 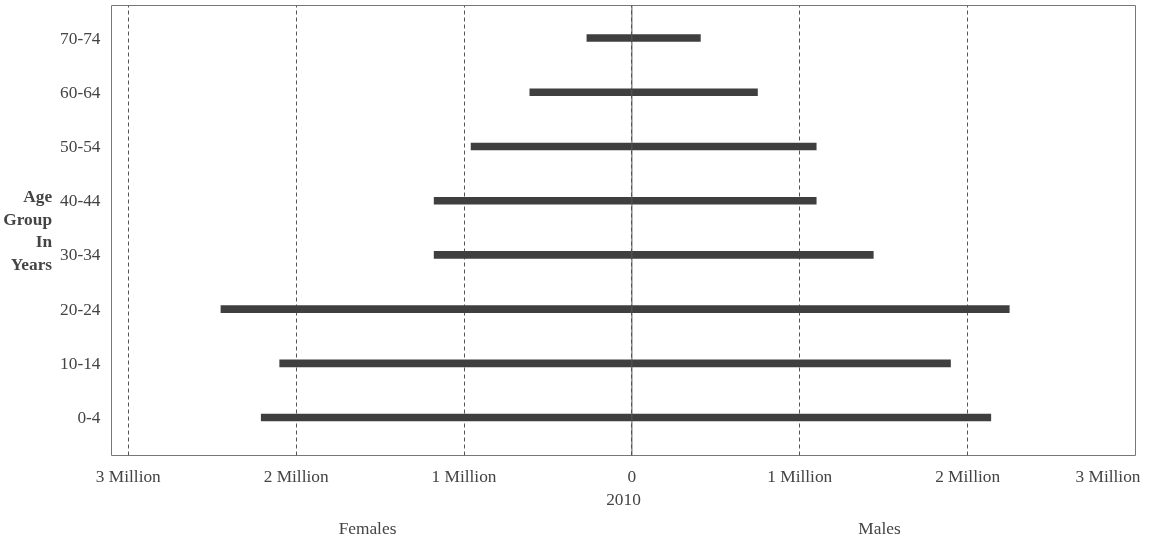 I want to click on y-tick-label: 50-54, so click(x=80, y=146).